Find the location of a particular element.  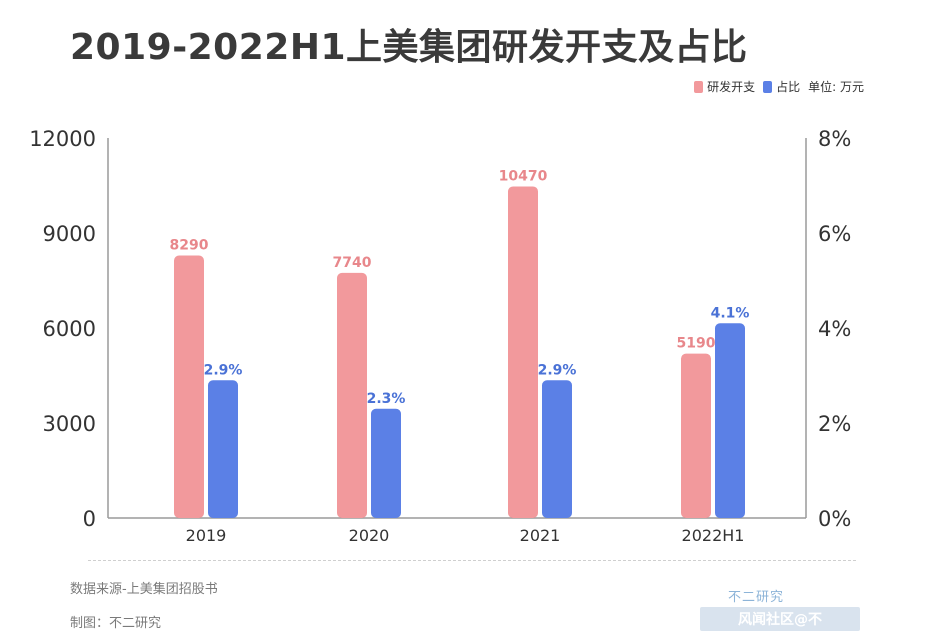

legend-item-ratio: 占比 is located at coordinates (781, 86).